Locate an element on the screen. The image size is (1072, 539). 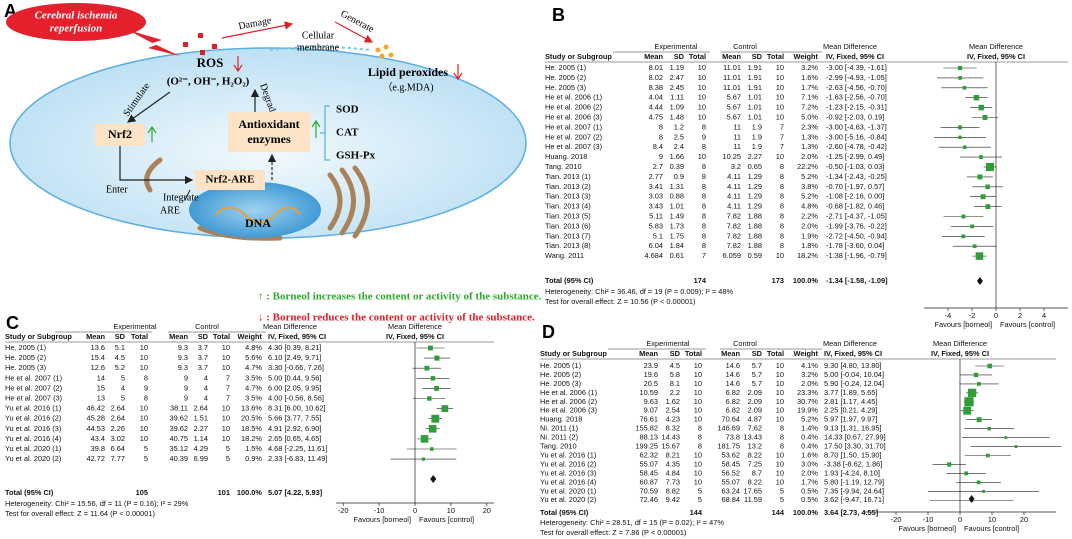
label: Cellular is located at coordinates (318, 35).